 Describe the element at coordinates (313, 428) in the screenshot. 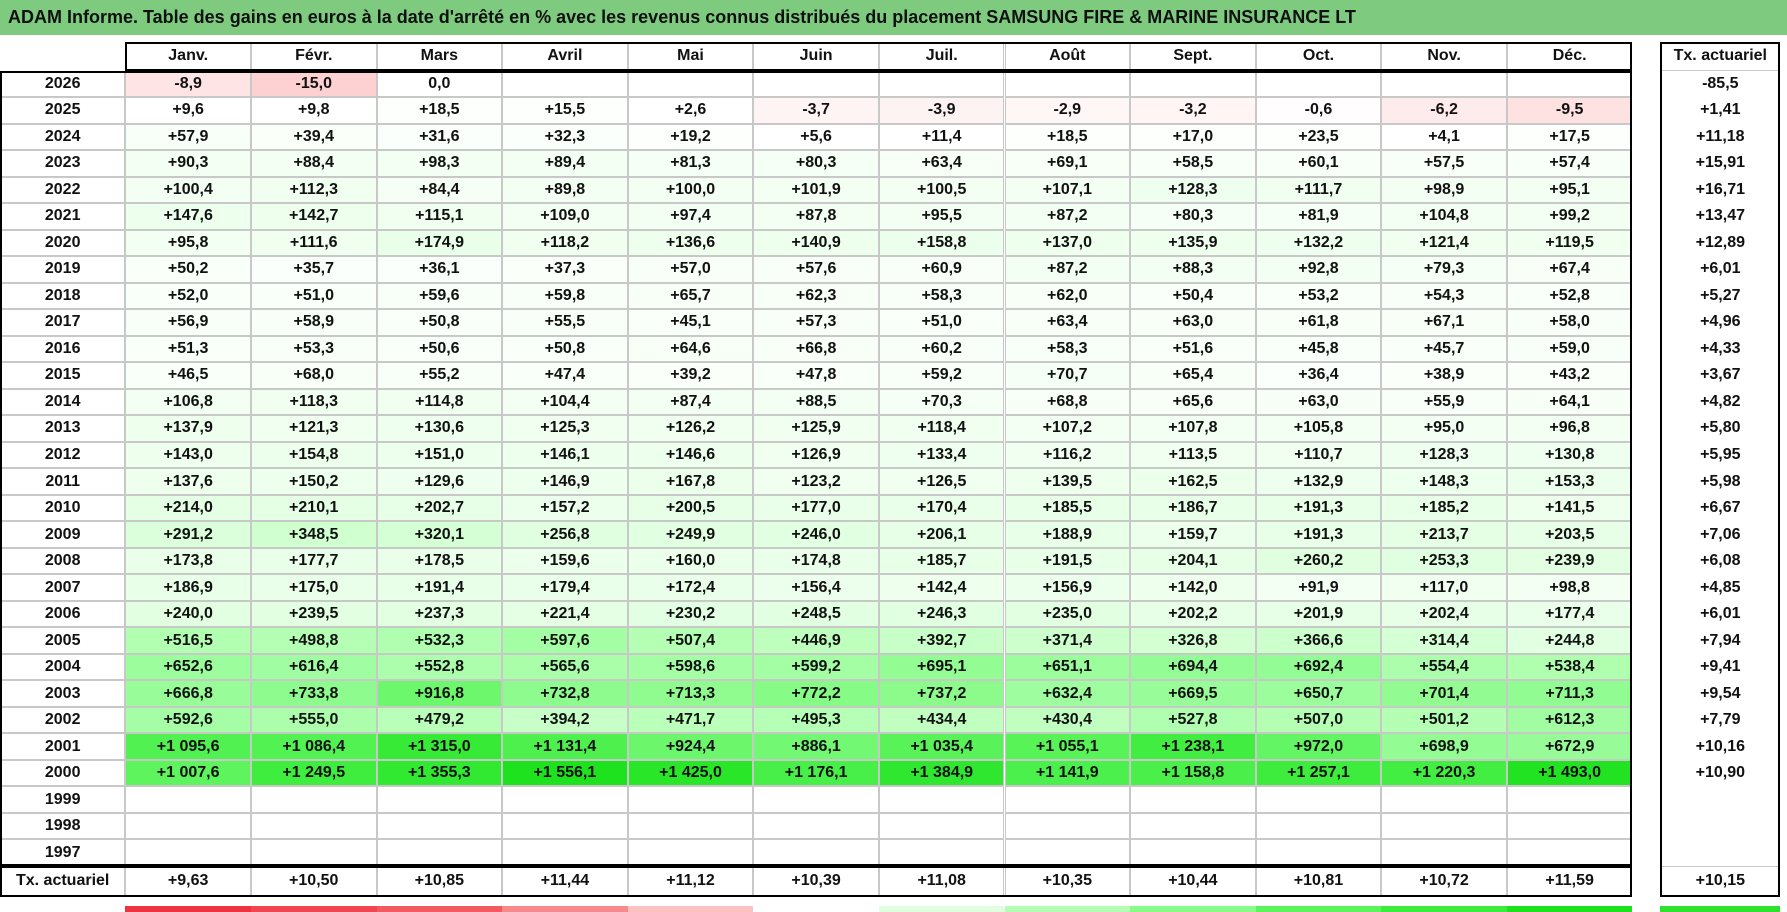

I see `value-cell: +121,3` at that location.